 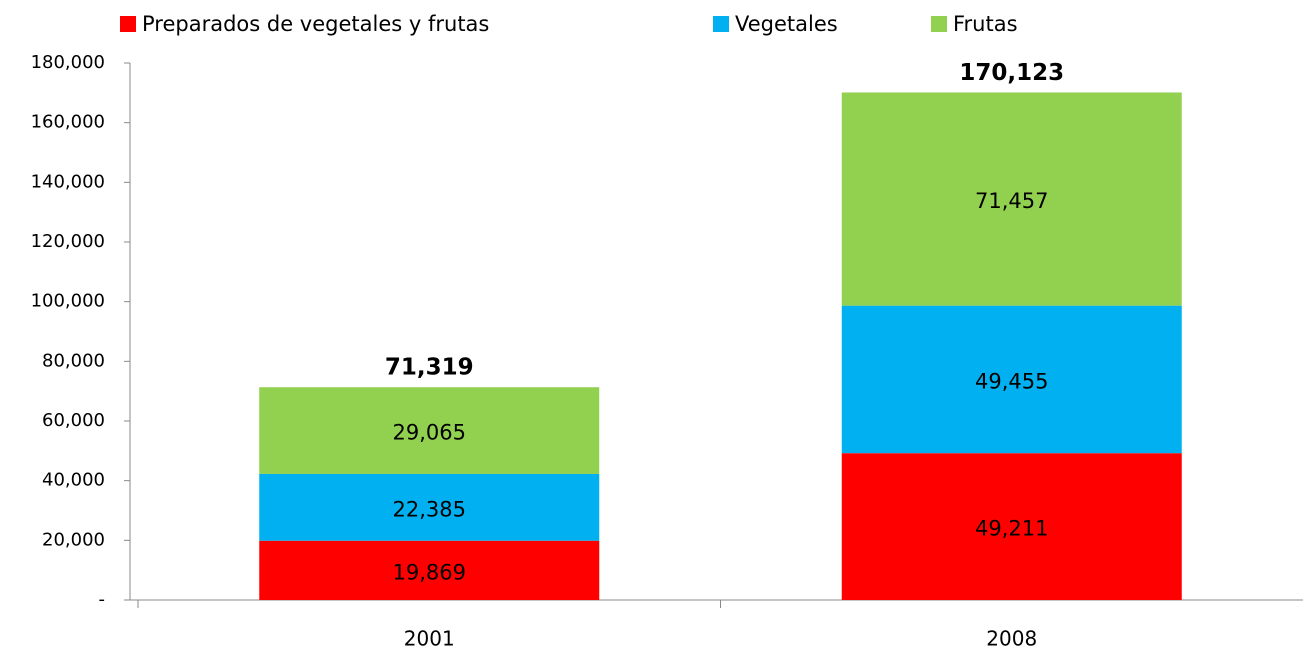 What do you see at coordinates (315, 24) in the screenshot?
I see `legend-label: Preparados de vegetales y frutas` at bounding box center [315, 24].